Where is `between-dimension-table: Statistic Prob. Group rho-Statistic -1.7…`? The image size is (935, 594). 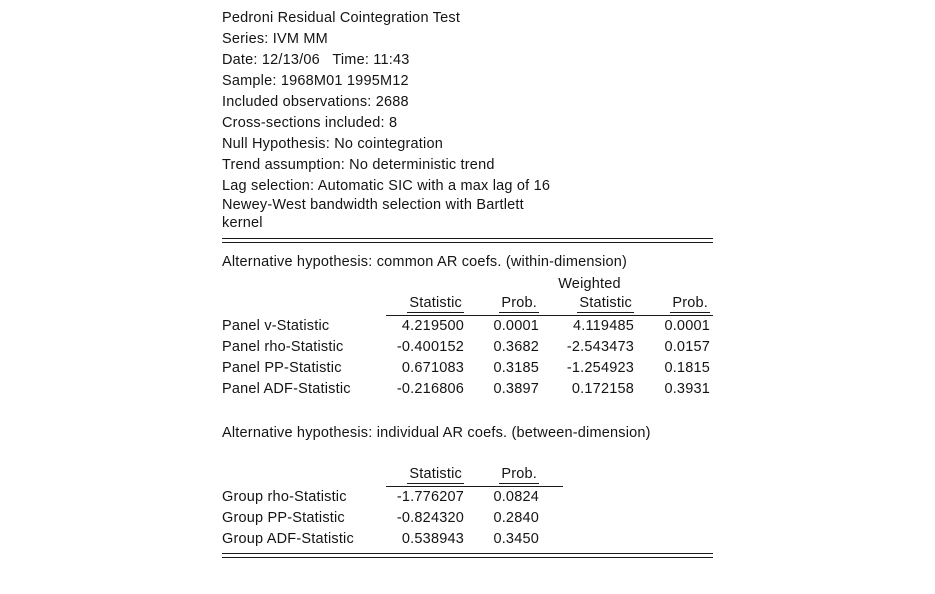 between-dimension-table: Statistic Prob. Group rho-Statistic -1.7… is located at coordinates (392, 507).